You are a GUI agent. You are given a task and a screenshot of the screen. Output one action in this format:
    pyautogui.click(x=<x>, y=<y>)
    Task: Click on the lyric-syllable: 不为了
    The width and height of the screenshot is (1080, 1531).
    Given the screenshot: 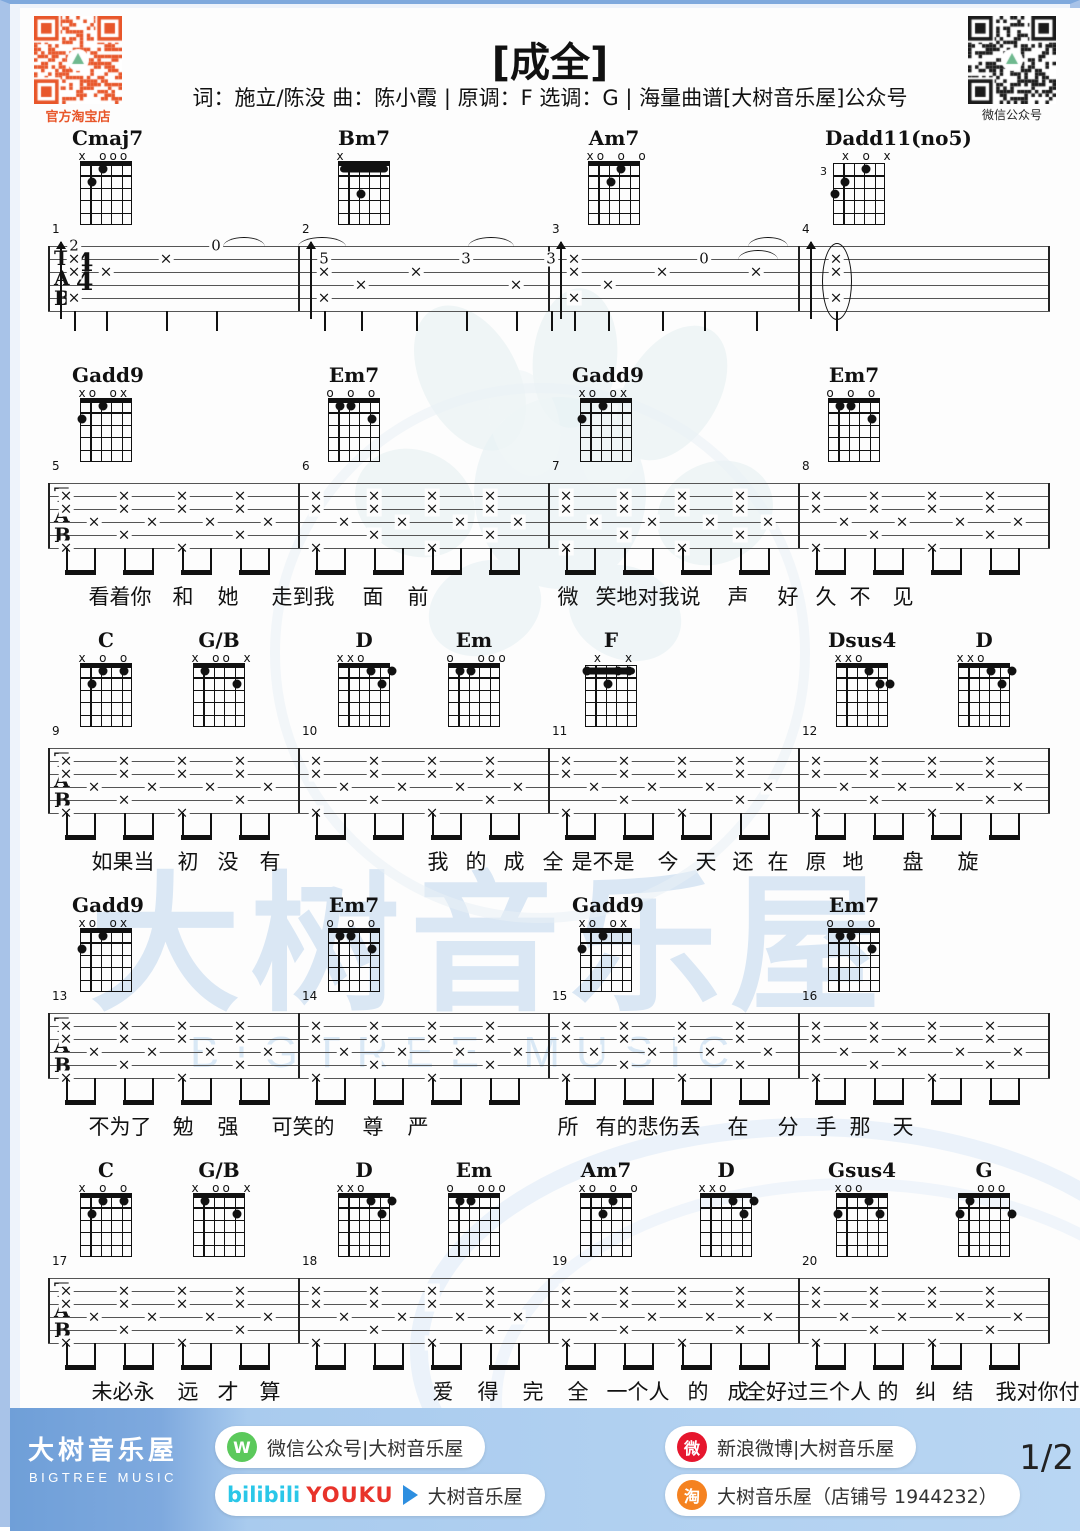 What is the action you would take?
    pyautogui.click(x=120, y=1126)
    